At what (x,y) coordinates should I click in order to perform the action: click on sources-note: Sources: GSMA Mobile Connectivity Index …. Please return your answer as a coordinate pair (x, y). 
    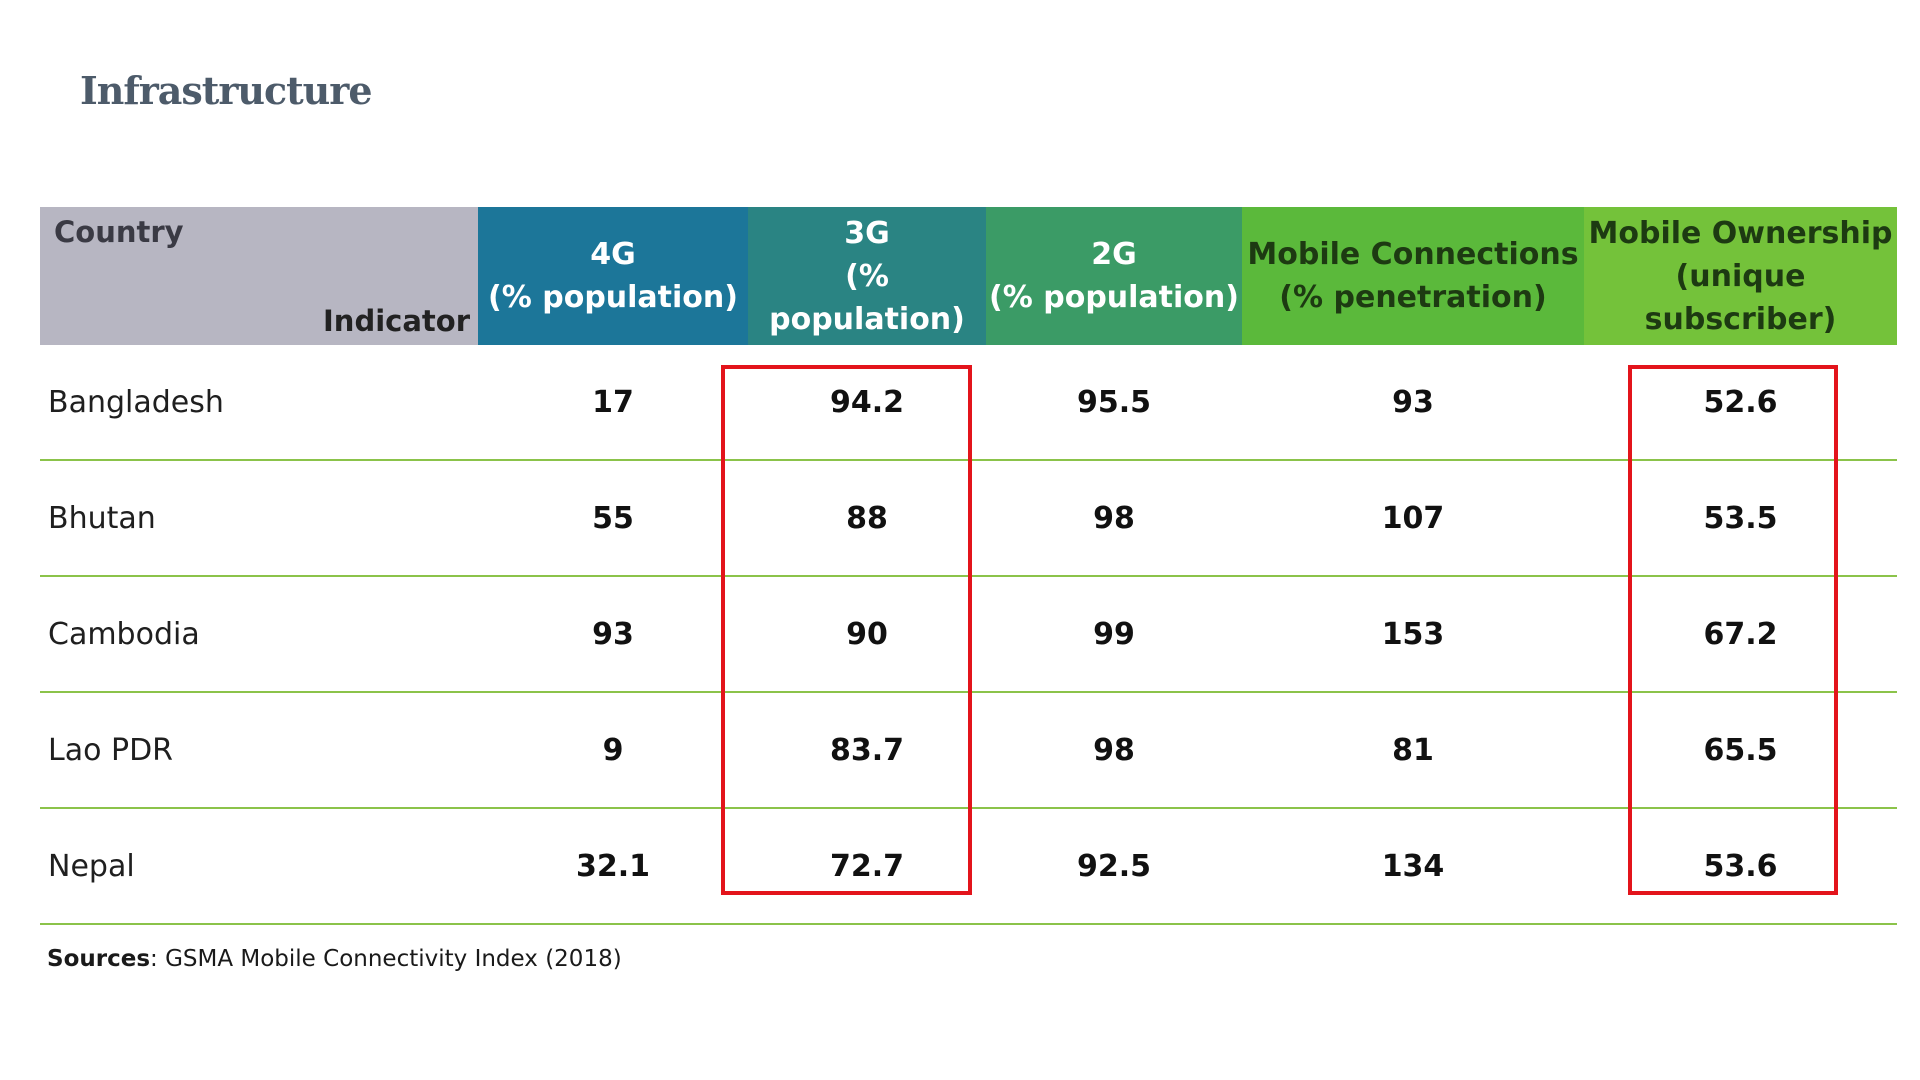
    Looking at the image, I should click on (334, 959).